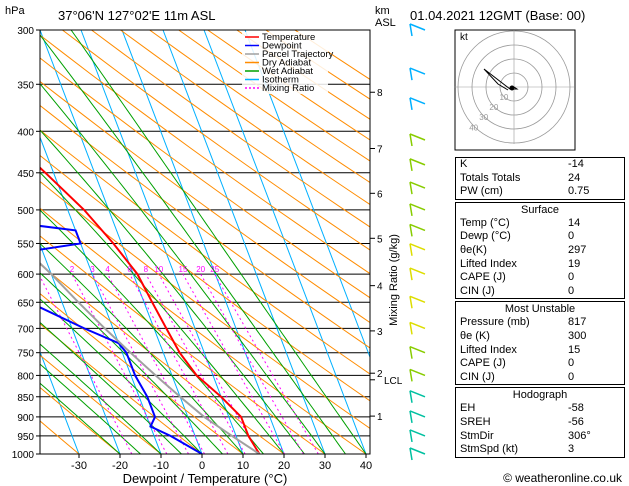  What do you see at coordinates (107, 269) in the screenshot?
I see `mixing-ratio-label: 4` at bounding box center [107, 269].